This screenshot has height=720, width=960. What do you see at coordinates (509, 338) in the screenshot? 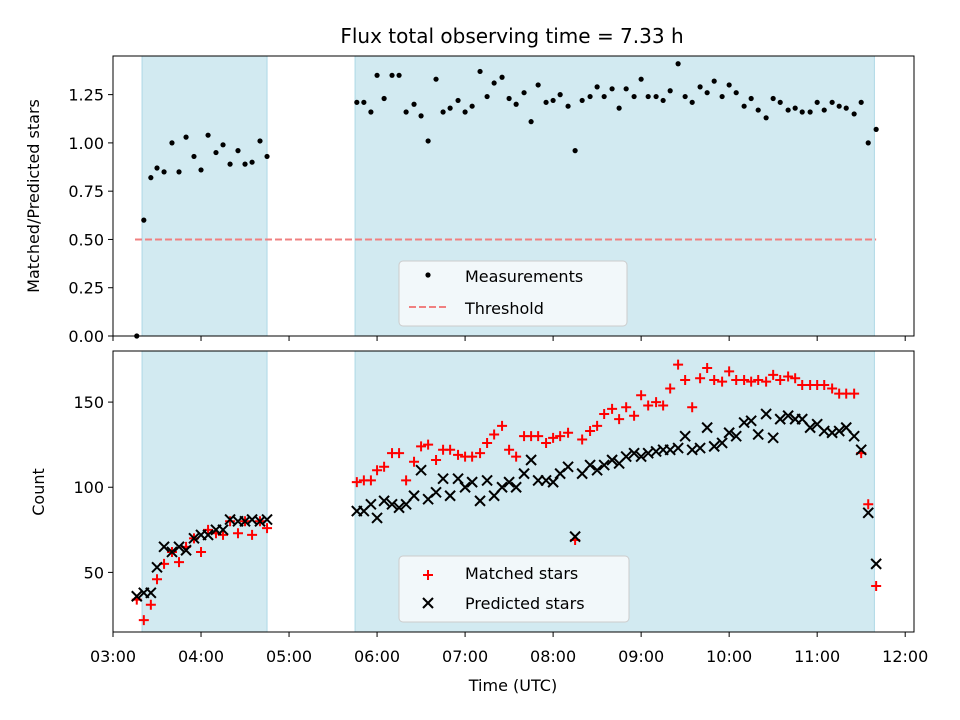
I see `ratio-x-ticks` at bounding box center [509, 338].